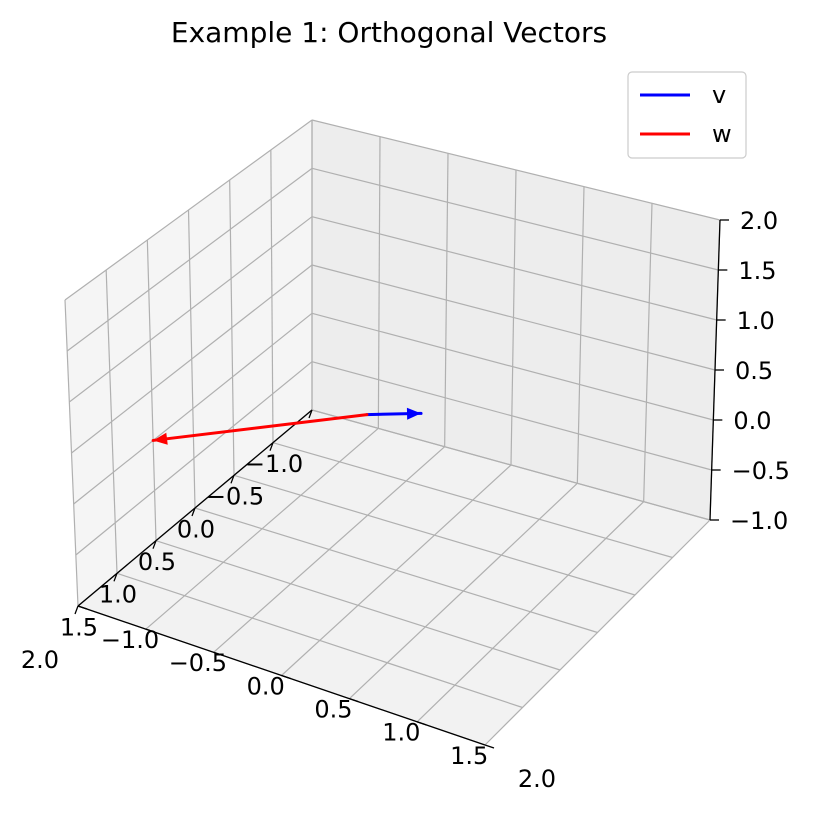 The height and width of the screenshot is (838, 815). What do you see at coordinates (761, 471) in the screenshot?
I see `z-tick-label-1: −0.5` at bounding box center [761, 471].